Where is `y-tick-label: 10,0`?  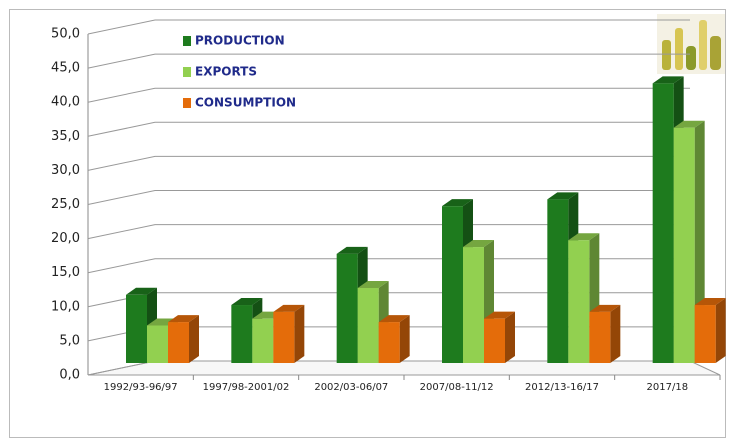 y-tick-label: 10,0 is located at coordinates (65, 306).